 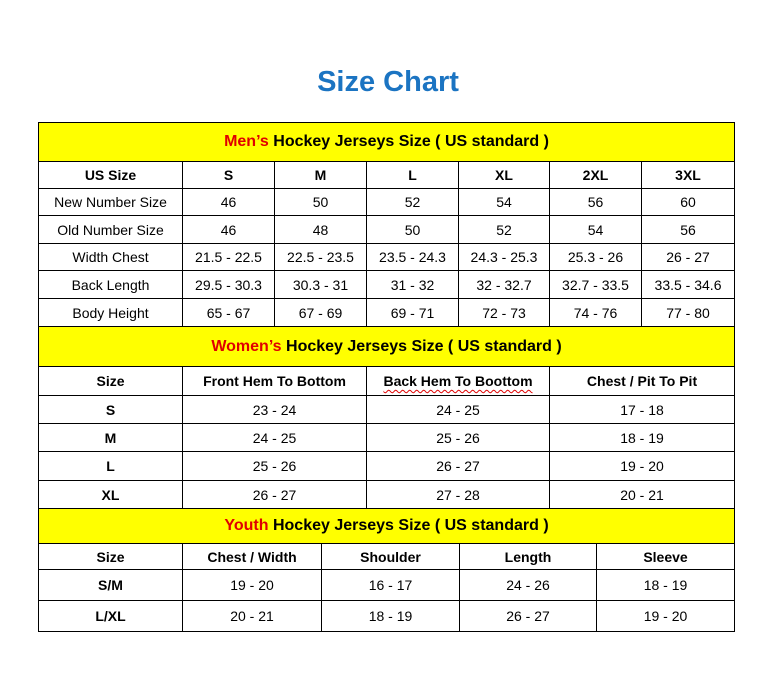 I want to click on women-banner-accent: Women’s, so click(x=246, y=346).